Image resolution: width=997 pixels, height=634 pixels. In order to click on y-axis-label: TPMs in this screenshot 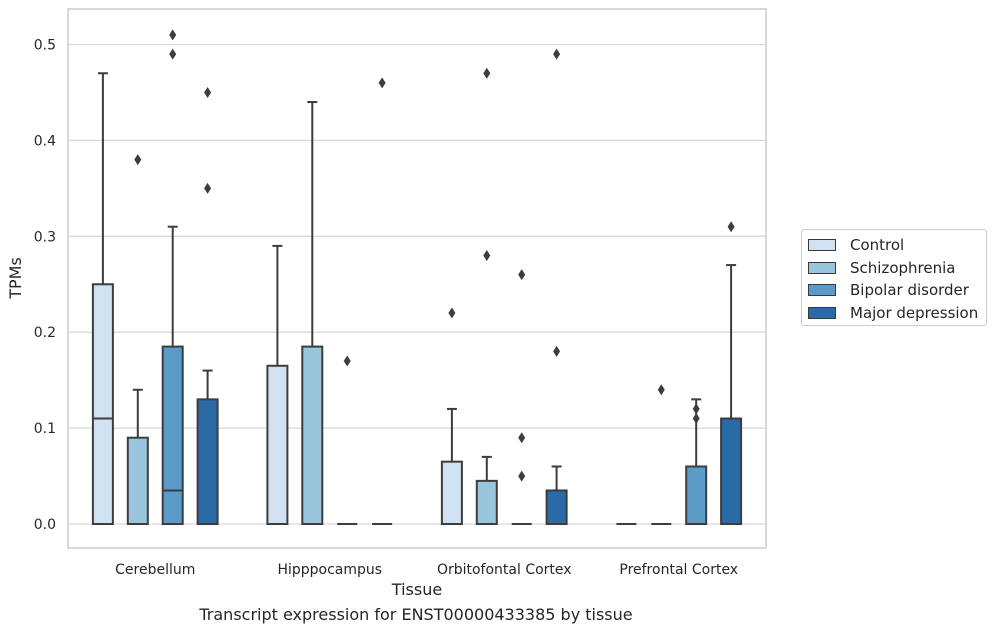, I will do `click(15, 278)`.